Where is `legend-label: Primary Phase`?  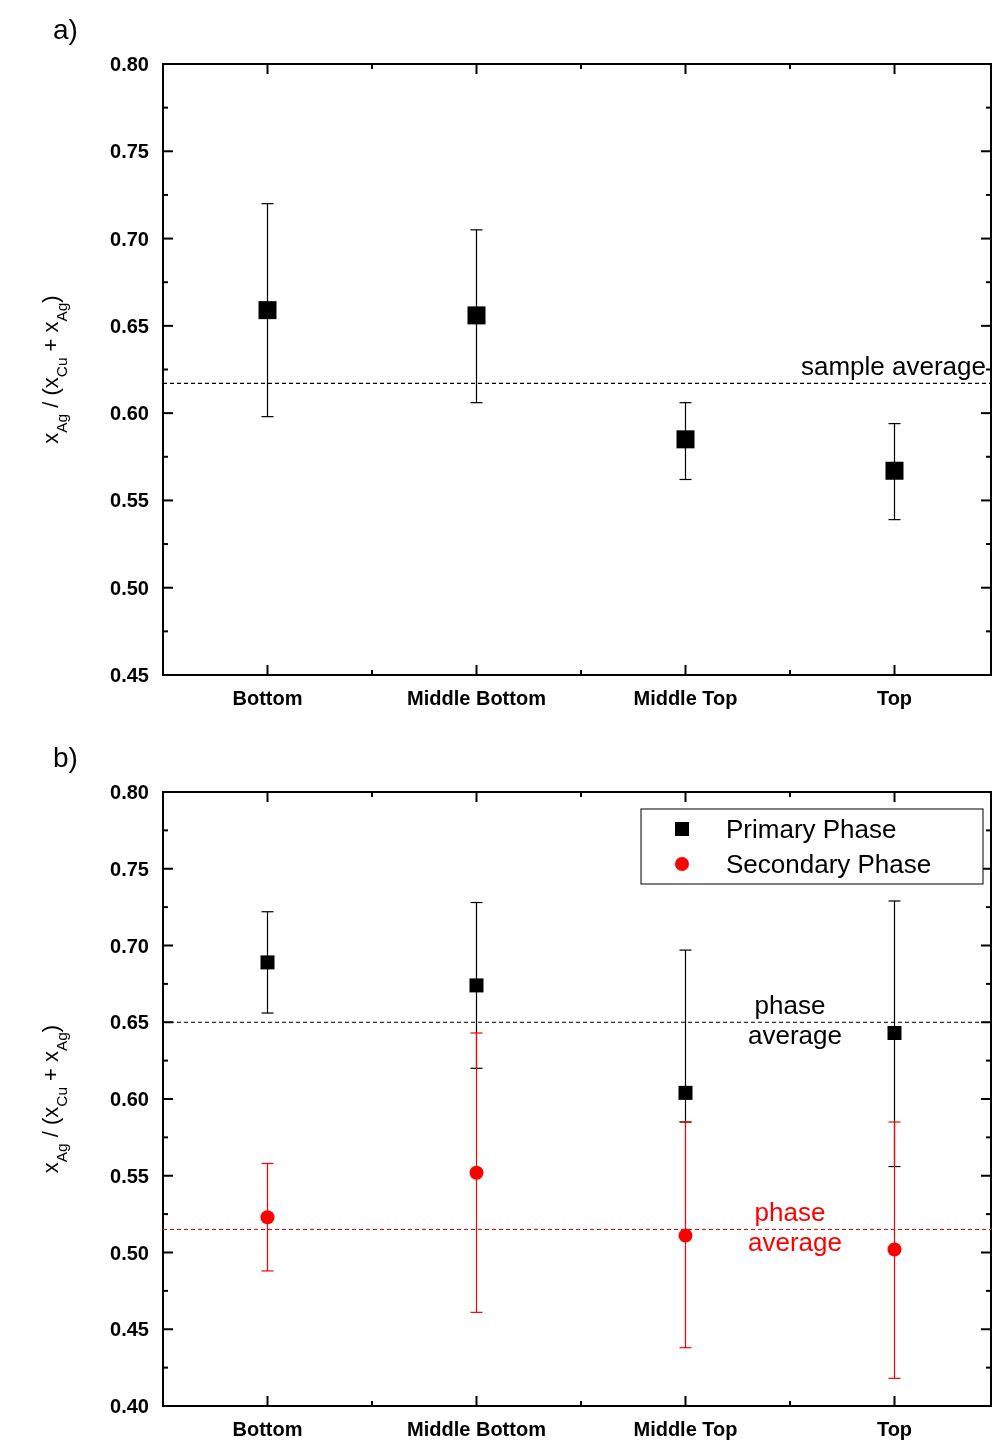 legend-label: Primary Phase is located at coordinates (811, 829).